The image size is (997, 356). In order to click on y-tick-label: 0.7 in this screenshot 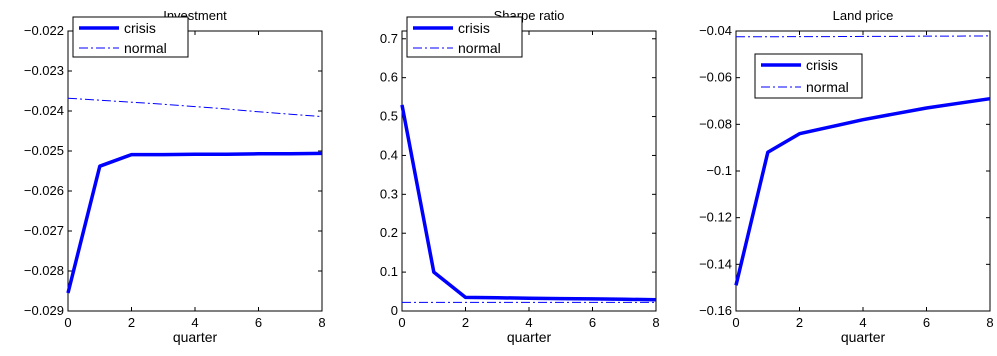, I will do `click(389, 38)`.